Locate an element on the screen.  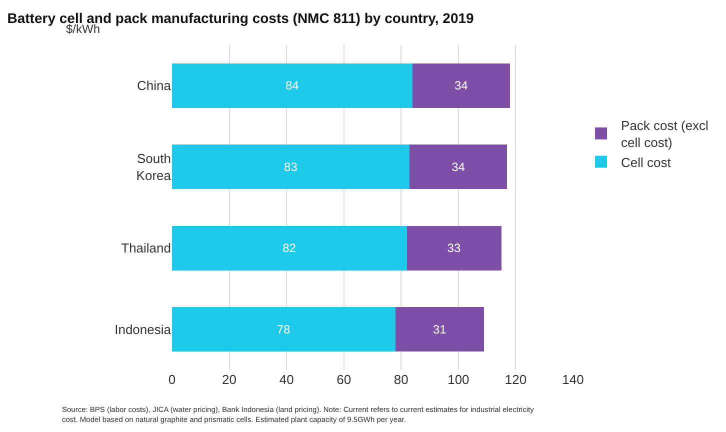
x-tick-label: 20 is located at coordinates (229, 379).